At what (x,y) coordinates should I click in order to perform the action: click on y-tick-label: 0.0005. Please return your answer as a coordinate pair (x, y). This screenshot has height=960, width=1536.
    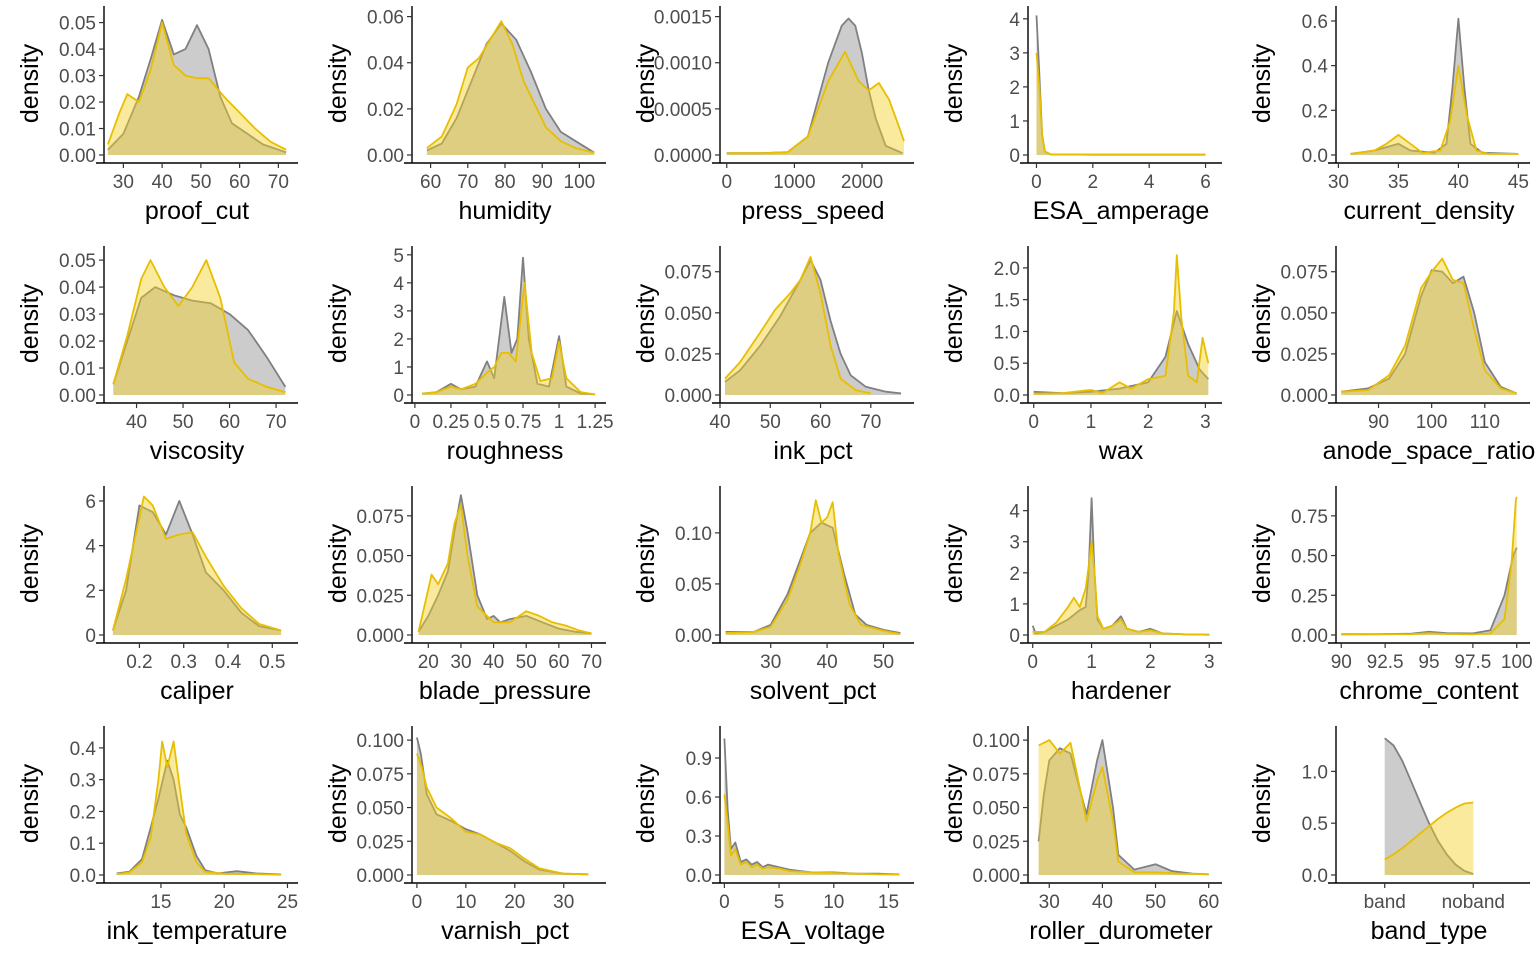
    Looking at the image, I should click on (683, 110).